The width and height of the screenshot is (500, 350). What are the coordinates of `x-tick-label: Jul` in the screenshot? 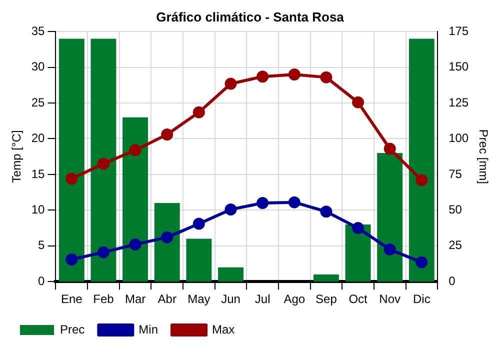 It's located at (262, 299).